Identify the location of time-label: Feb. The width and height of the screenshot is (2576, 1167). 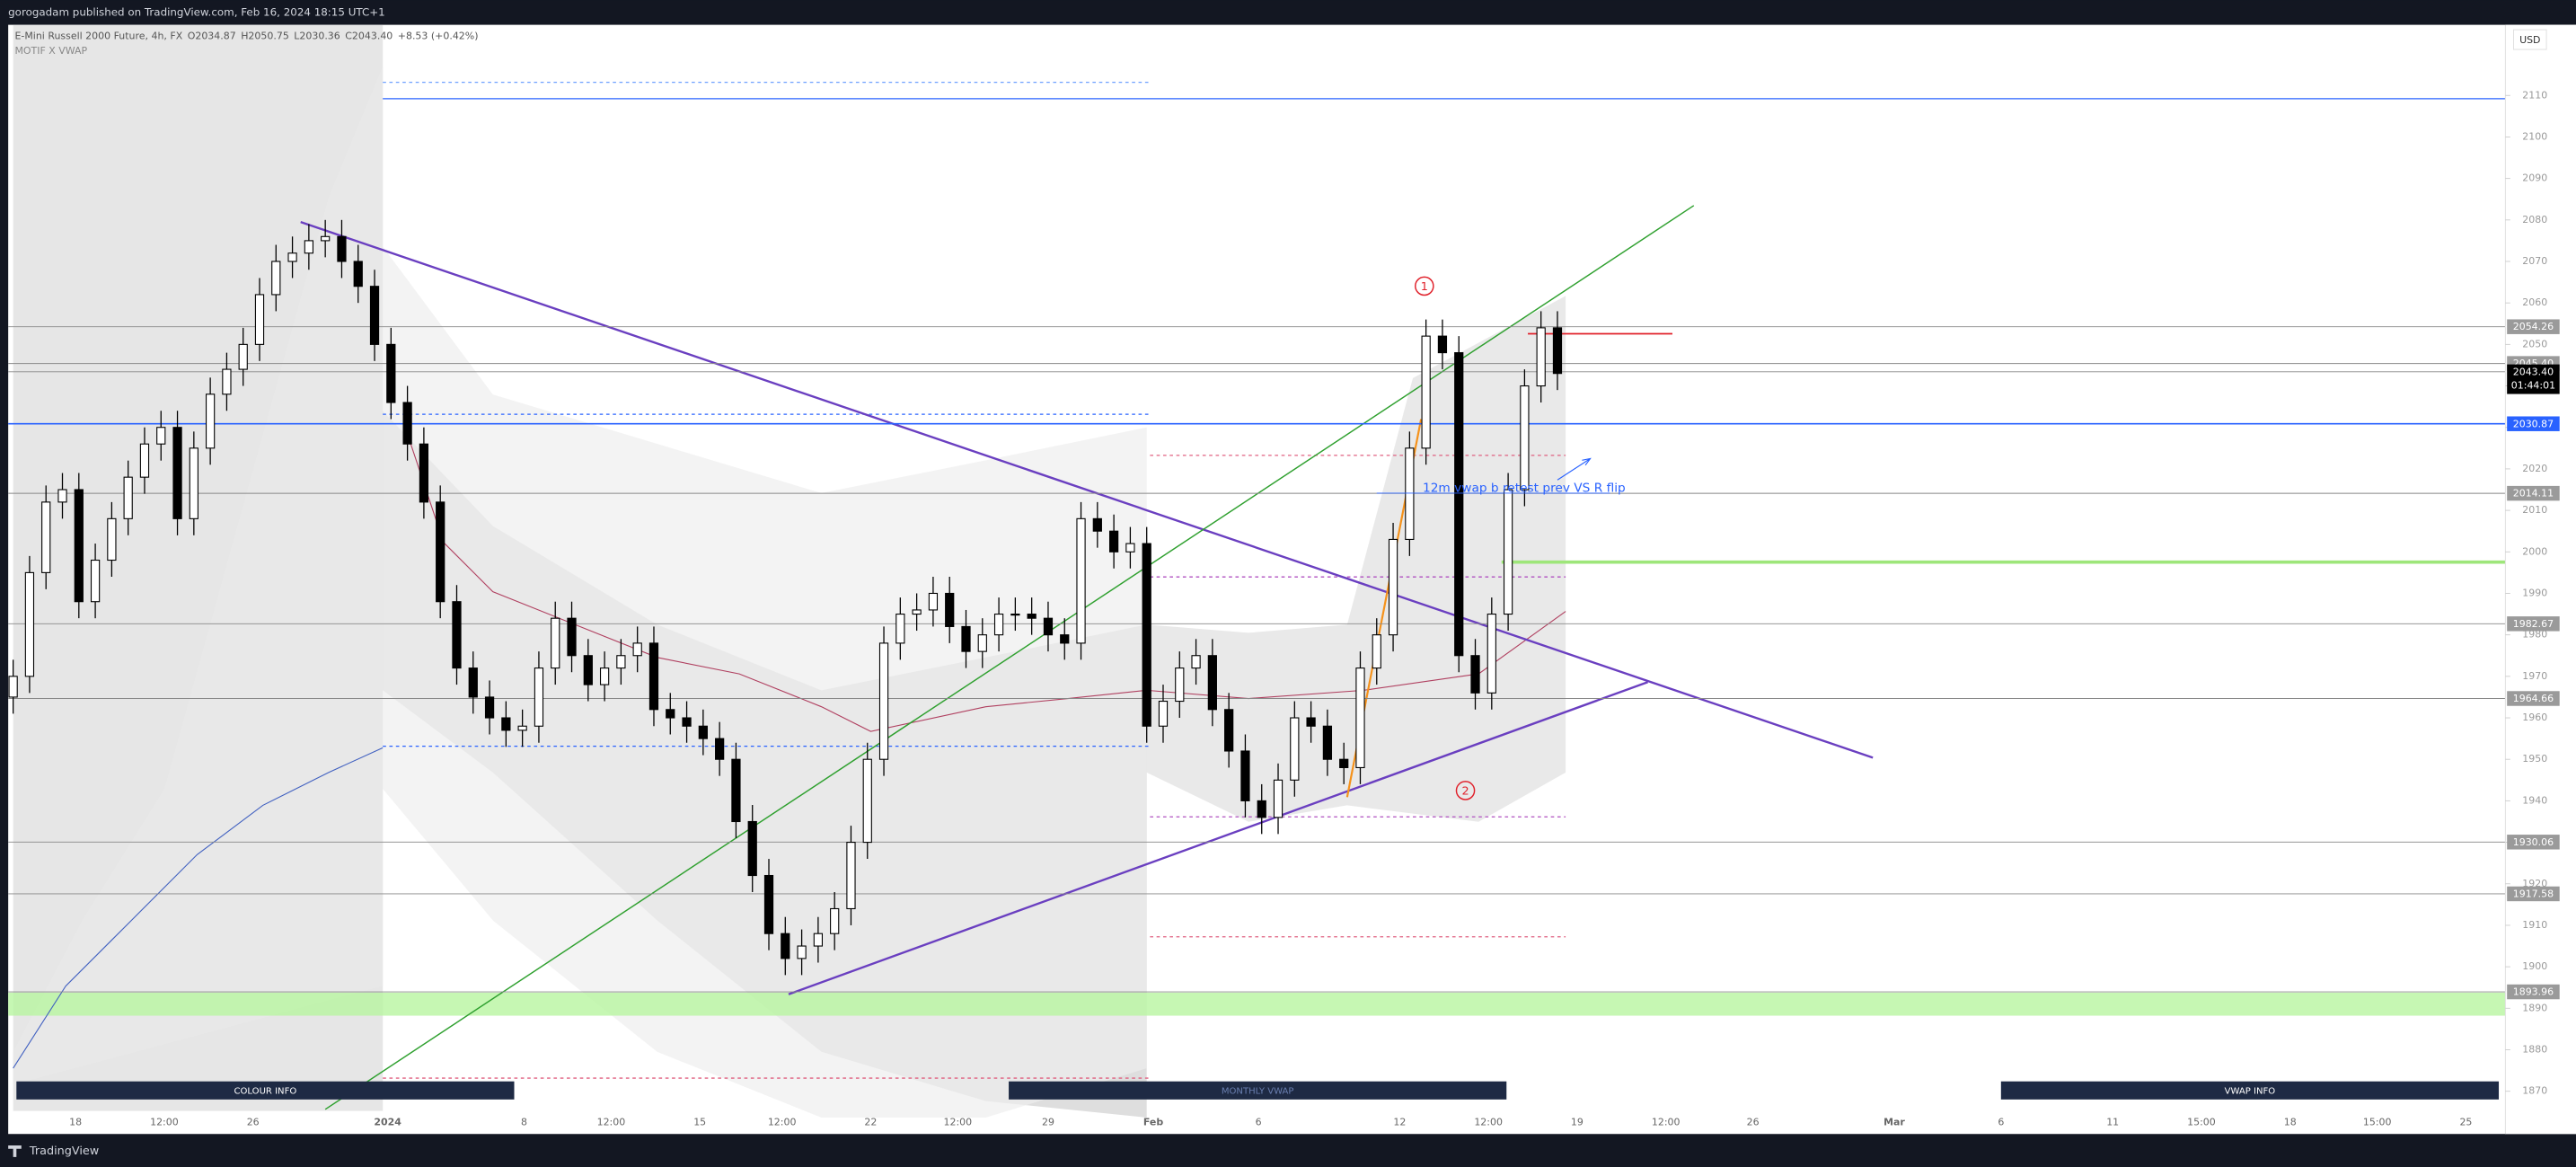
(1153, 1121).